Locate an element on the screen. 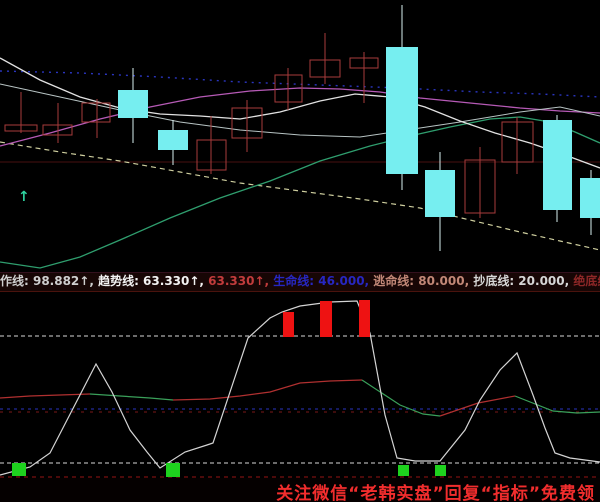  promo-banner: 关注微信“老韩实盘”回复“指标”免费领 is located at coordinates (300, 490).